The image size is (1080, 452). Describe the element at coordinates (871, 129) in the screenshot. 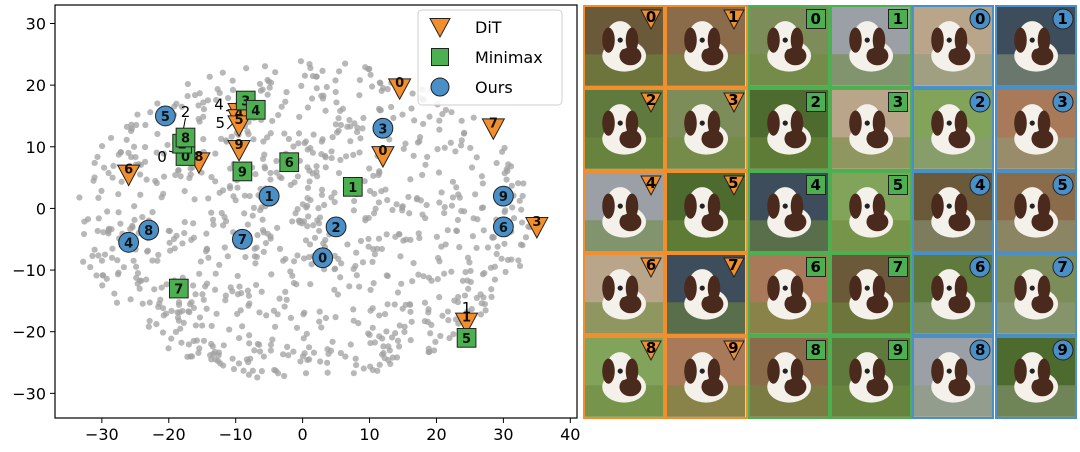

I see `minimax-sample-image: 3` at that location.